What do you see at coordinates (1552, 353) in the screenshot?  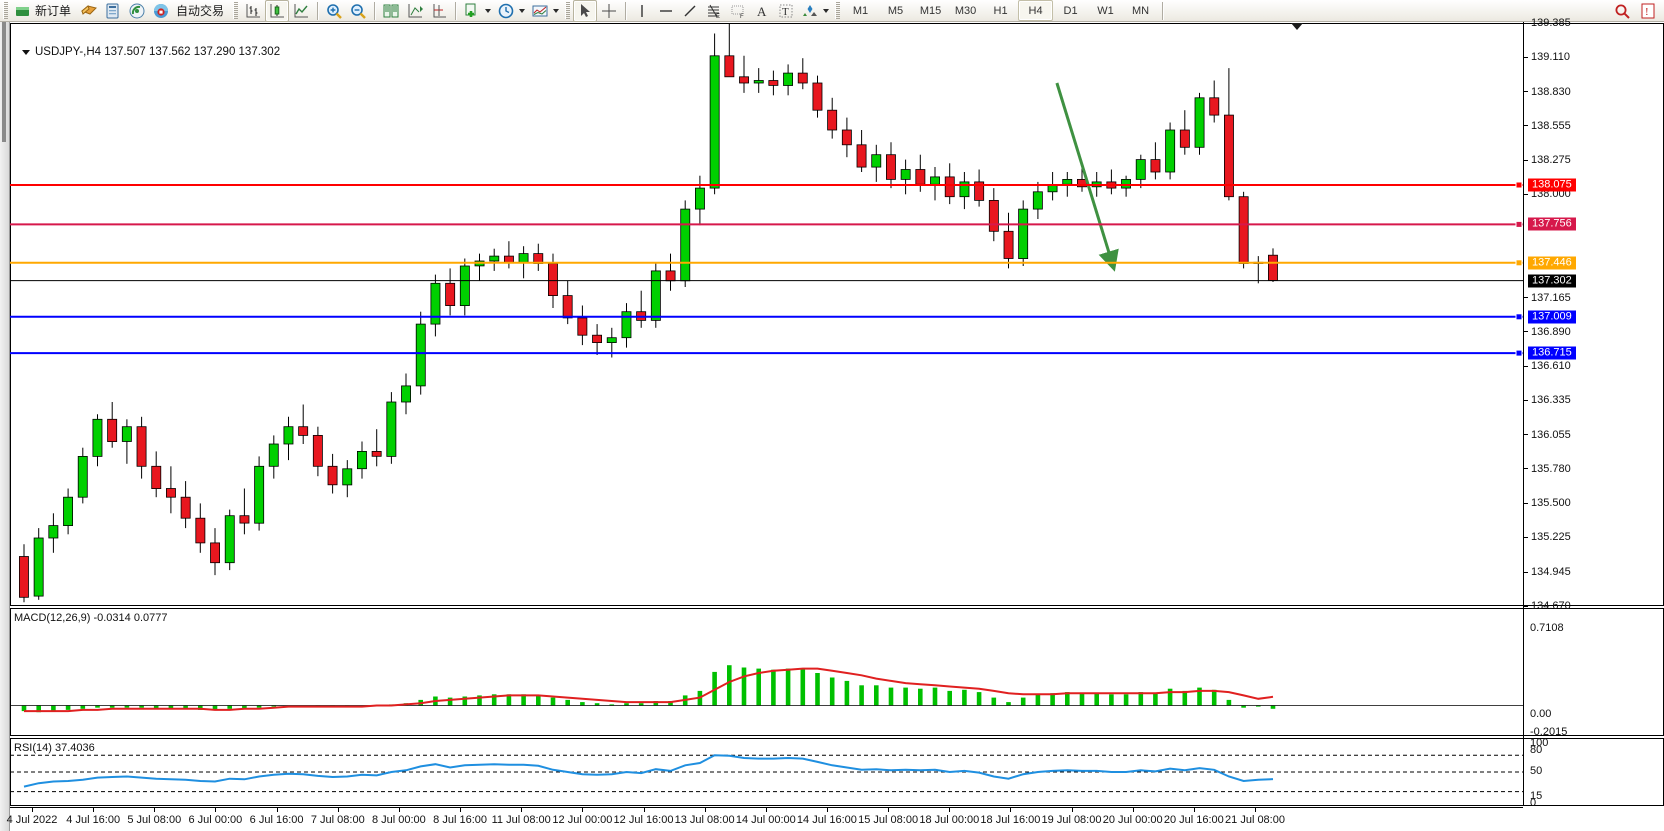 I see `price-level-tag: 136.715` at bounding box center [1552, 353].